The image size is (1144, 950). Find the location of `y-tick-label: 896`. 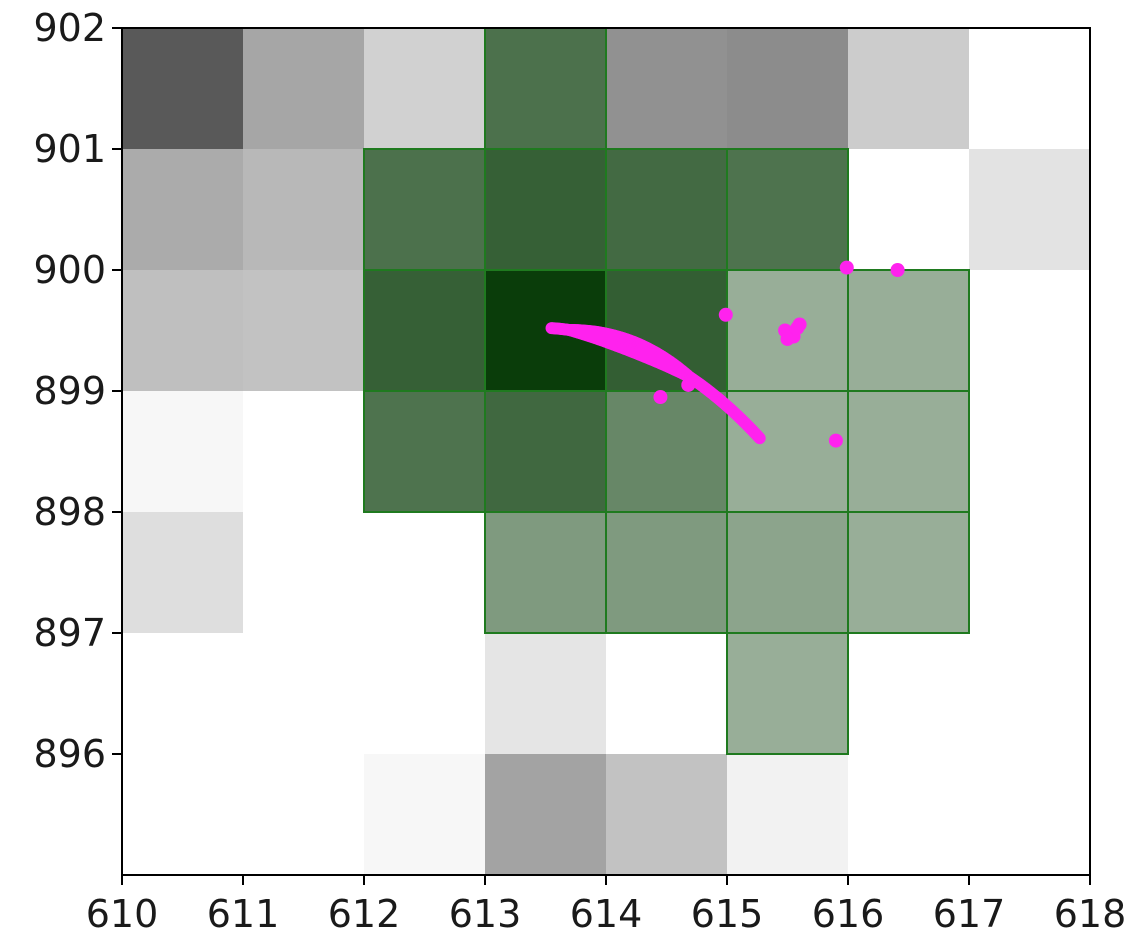

y-tick-label: 896 is located at coordinates (69, 754).